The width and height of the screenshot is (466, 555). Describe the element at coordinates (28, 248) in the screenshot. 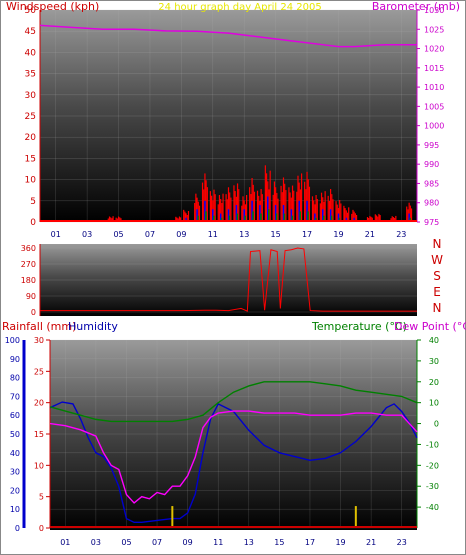

I see `dir-tick-label: 360` at that location.